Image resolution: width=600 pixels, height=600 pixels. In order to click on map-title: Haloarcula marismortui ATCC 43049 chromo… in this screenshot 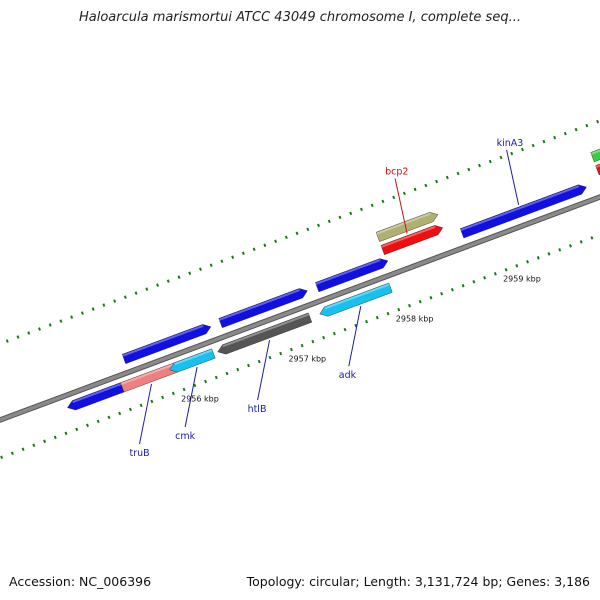, I will do `click(300, 17)`.